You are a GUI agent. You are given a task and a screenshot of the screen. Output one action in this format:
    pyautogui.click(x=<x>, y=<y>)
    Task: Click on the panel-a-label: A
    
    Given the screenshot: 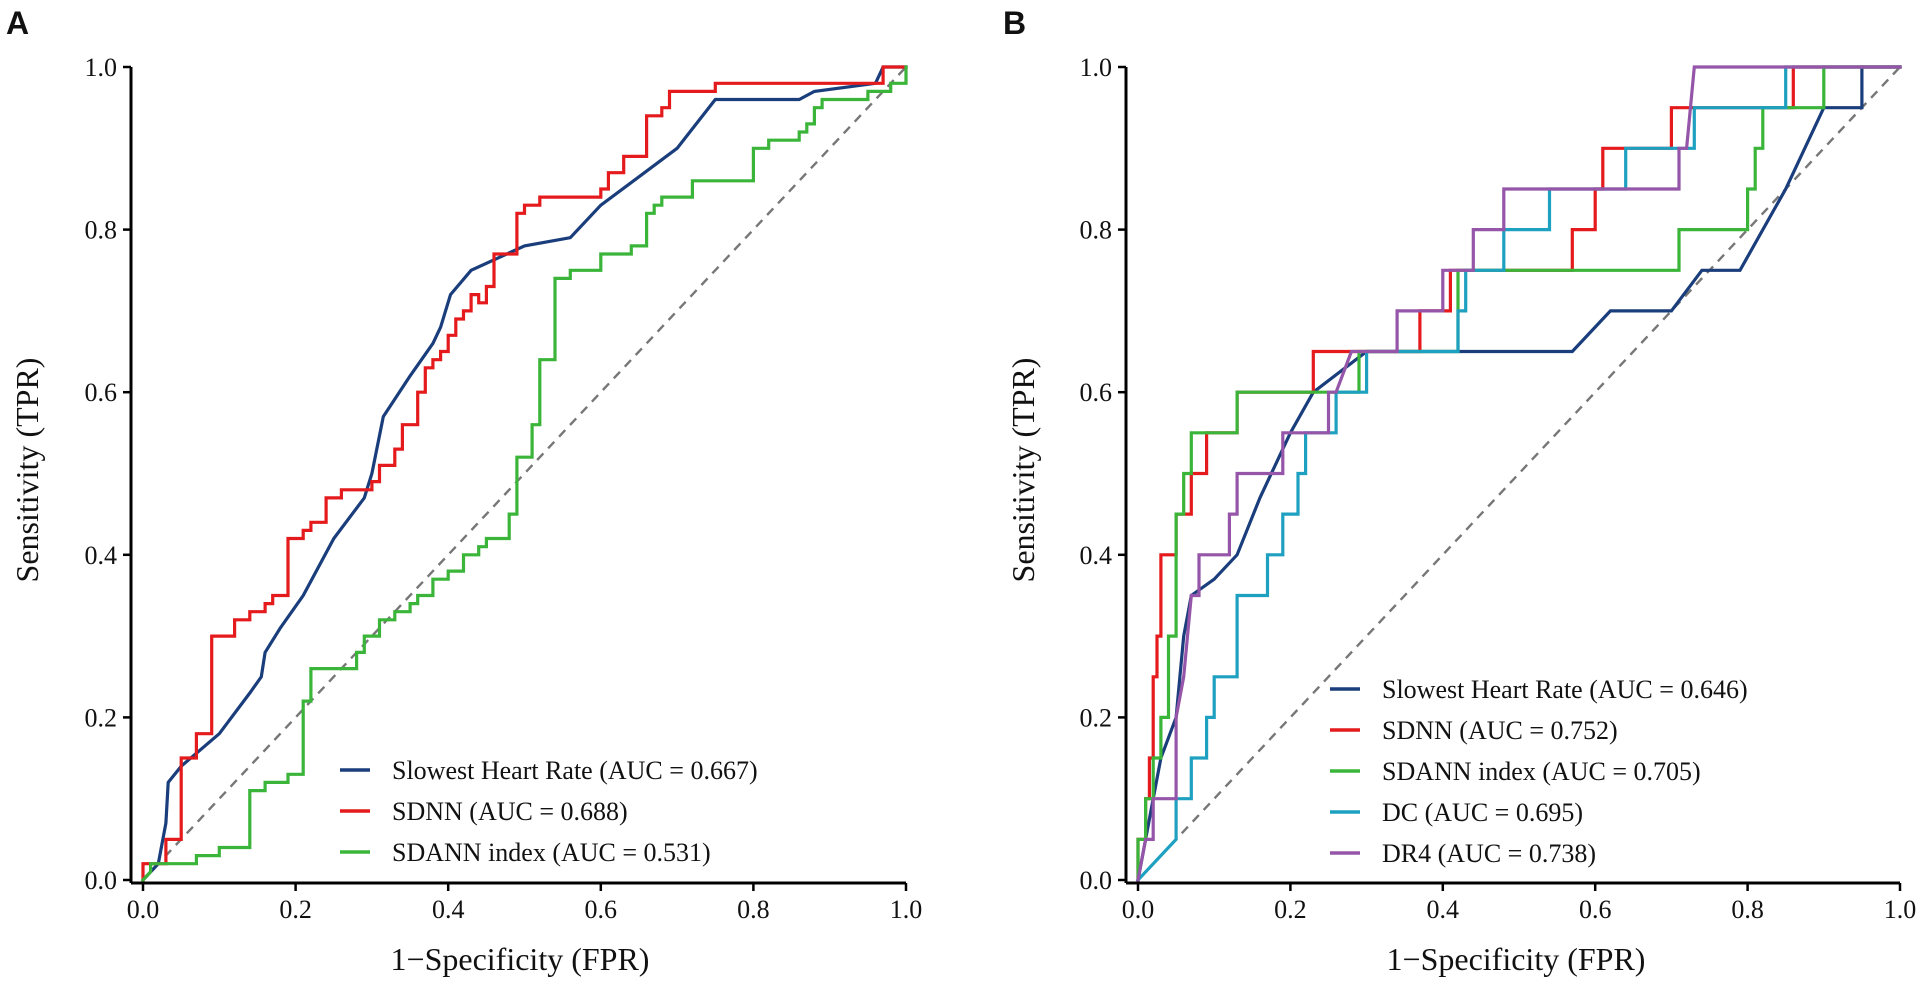 What is the action you would take?
    pyautogui.click(x=17, y=23)
    